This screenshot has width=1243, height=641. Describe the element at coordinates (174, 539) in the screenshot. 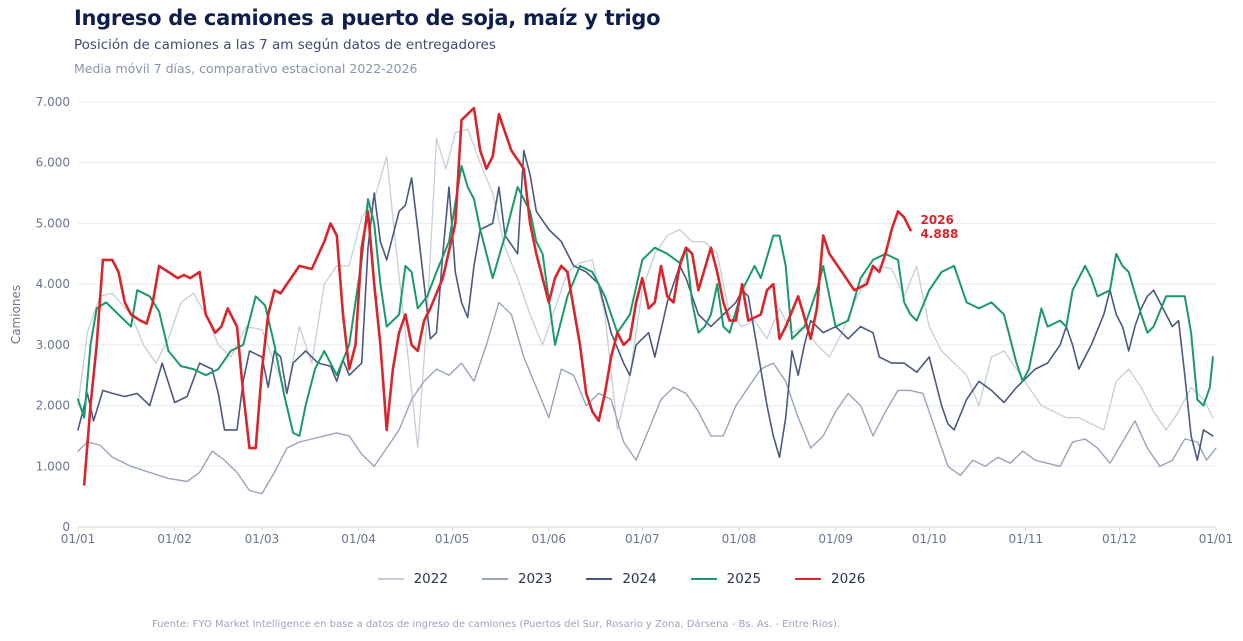

I see `x-tick-label: 01/02` at that location.